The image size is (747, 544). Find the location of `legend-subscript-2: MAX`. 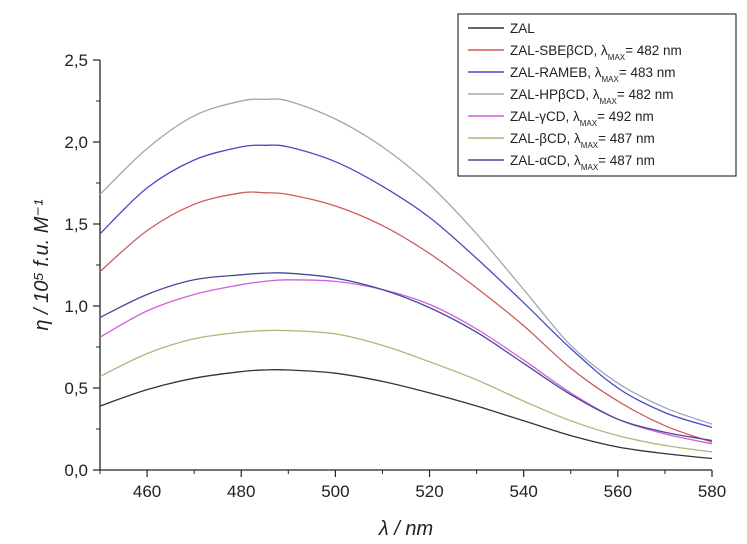

legend-subscript-2: MAX is located at coordinates (611, 79).